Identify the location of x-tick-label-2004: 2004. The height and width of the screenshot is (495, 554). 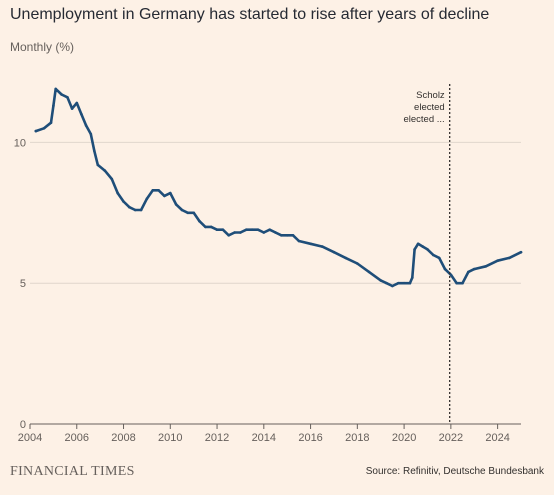
(30, 438).